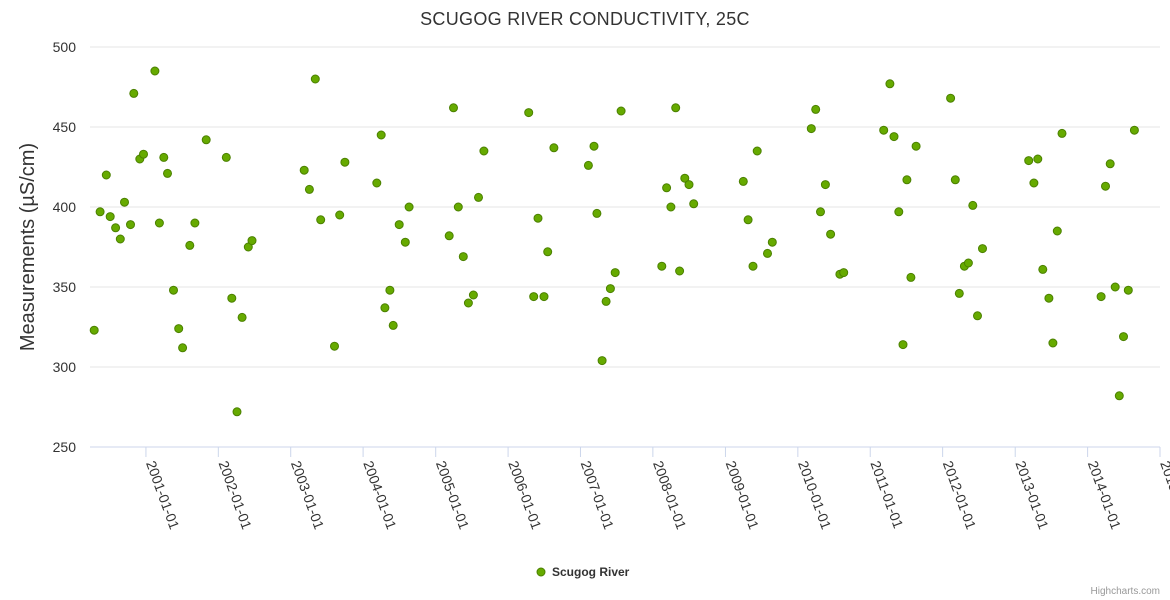 This screenshot has width=1170, height=600. What do you see at coordinates (1125, 591) in the screenshot?
I see `credits-link: Highcharts.com` at bounding box center [1125, 591].